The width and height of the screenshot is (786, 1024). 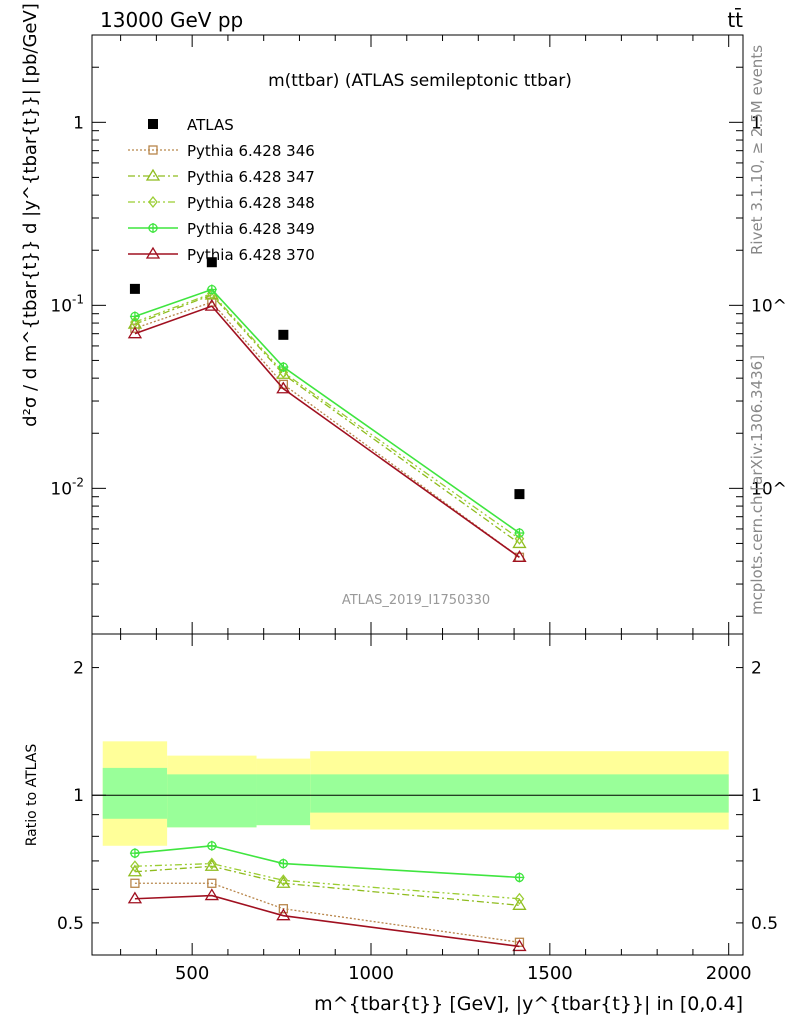 I want to click on plot-title: m(ttbar) (ATLAS semileptonic ttbar), so click(x=420, y=81).